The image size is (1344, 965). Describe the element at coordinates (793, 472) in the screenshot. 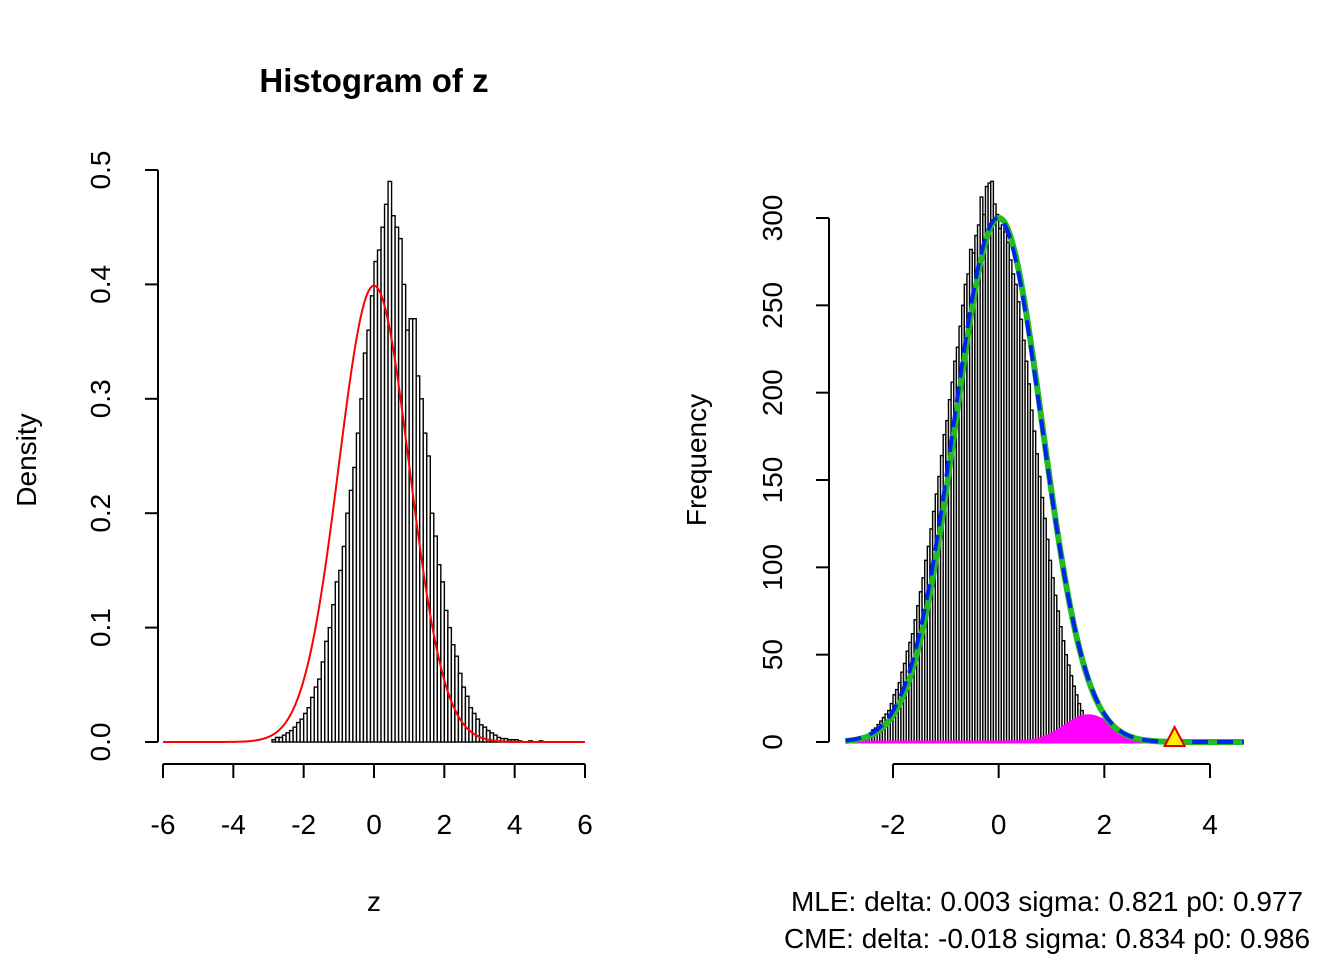

I see `right-y-ticks: 0 50 100 150 200 250 300` at that location.